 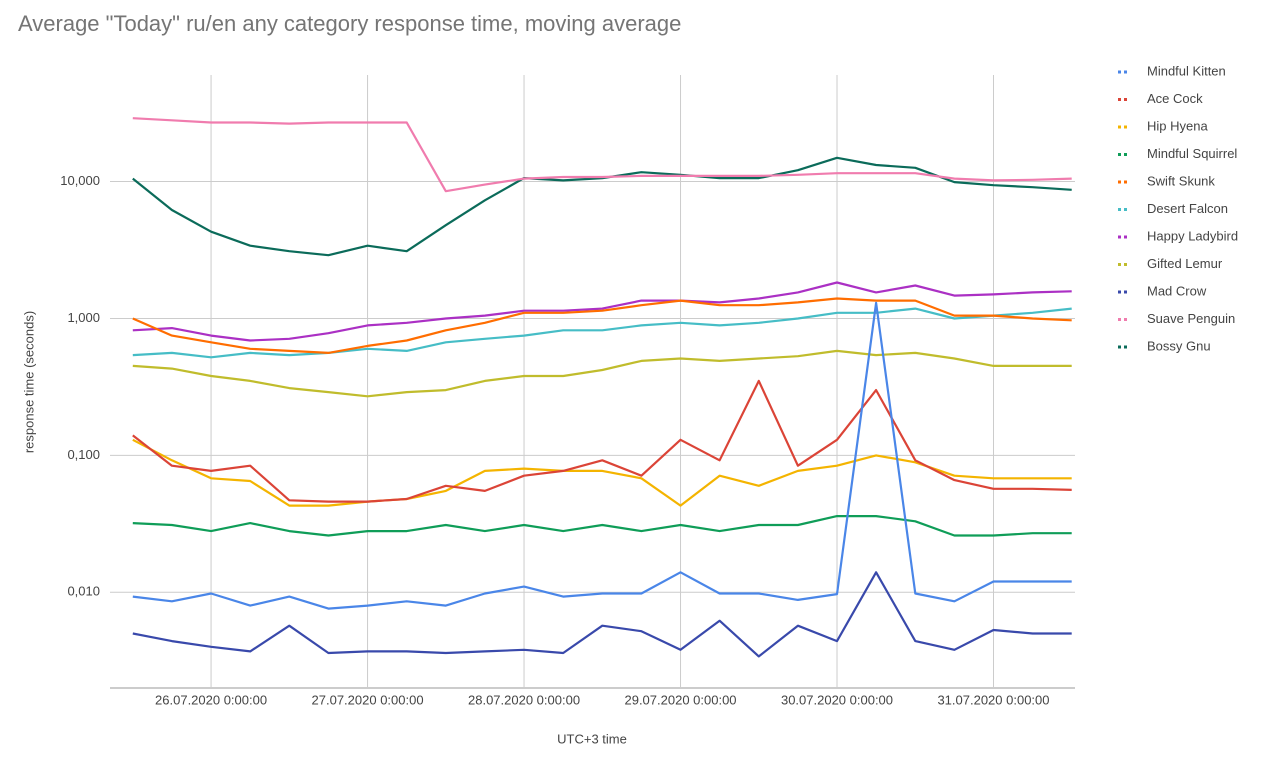 What do you see at coordinates (368, 699) in the screenshot?
I see `x-tick-label: 27.07.2020 0:00:00` at bounding box center [368, 699].